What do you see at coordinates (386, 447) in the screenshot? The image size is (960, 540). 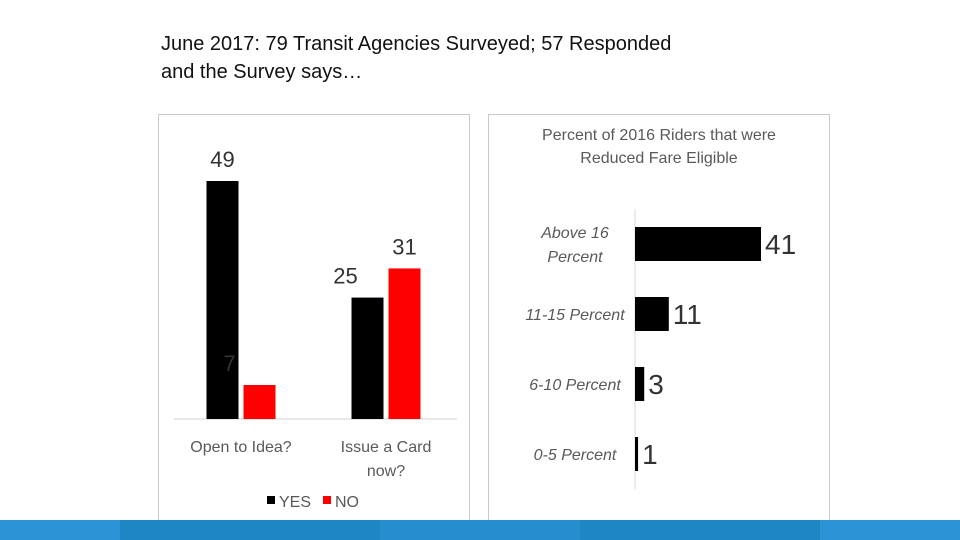 I see `category-label-2: Issue a Card` at bounding box center [386, 447].